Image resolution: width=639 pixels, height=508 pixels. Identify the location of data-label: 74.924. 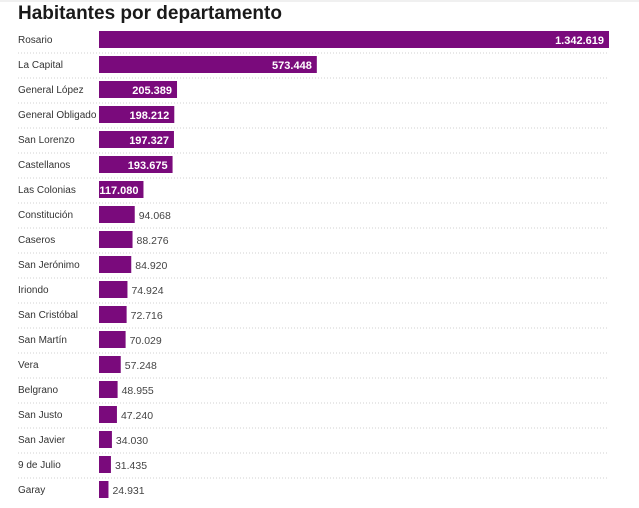
(147, 291).